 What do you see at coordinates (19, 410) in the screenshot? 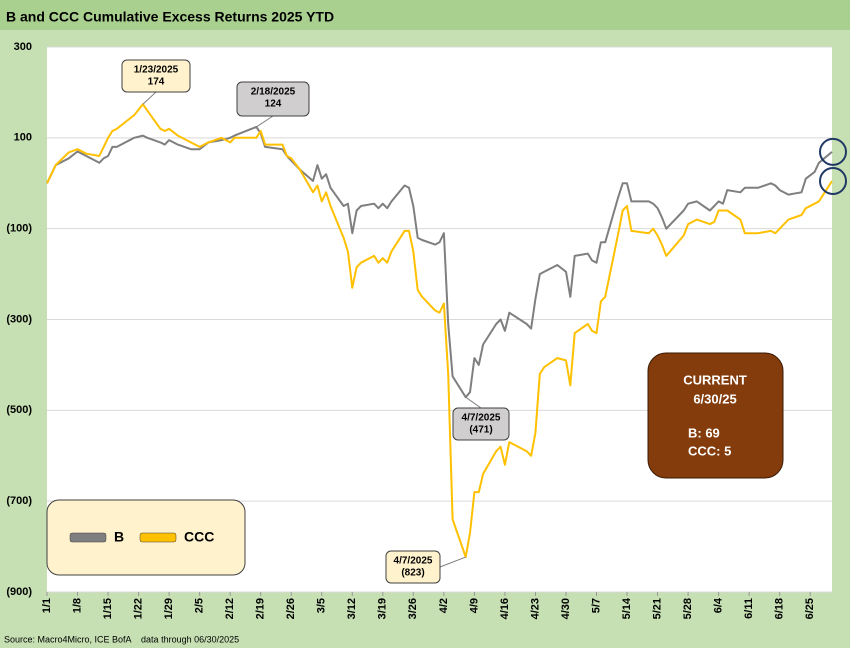
I see `y-tick-label: (500)` at bounding box center [19, 410].